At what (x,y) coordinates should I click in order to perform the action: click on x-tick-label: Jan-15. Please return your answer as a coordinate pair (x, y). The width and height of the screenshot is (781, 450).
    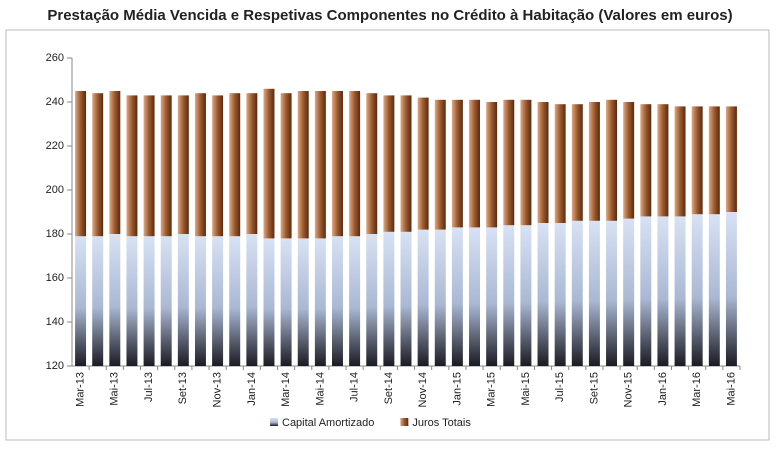
    Looking at the image, I should click on (457, 389).